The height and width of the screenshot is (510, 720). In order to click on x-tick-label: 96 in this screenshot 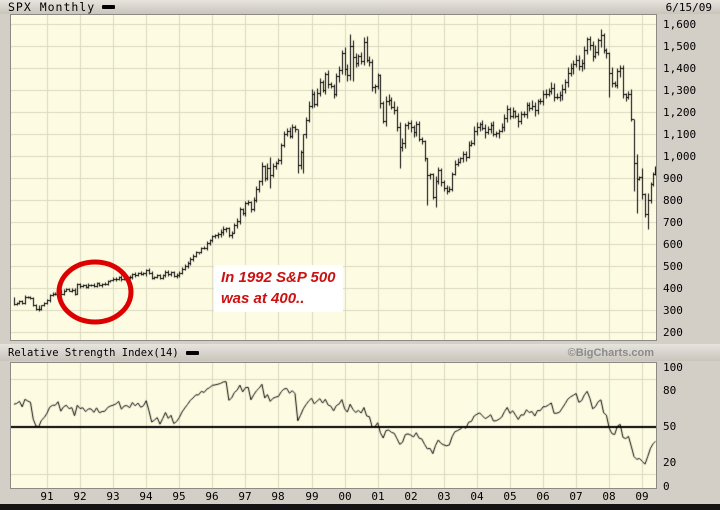, I will do `click(212, 496)`.